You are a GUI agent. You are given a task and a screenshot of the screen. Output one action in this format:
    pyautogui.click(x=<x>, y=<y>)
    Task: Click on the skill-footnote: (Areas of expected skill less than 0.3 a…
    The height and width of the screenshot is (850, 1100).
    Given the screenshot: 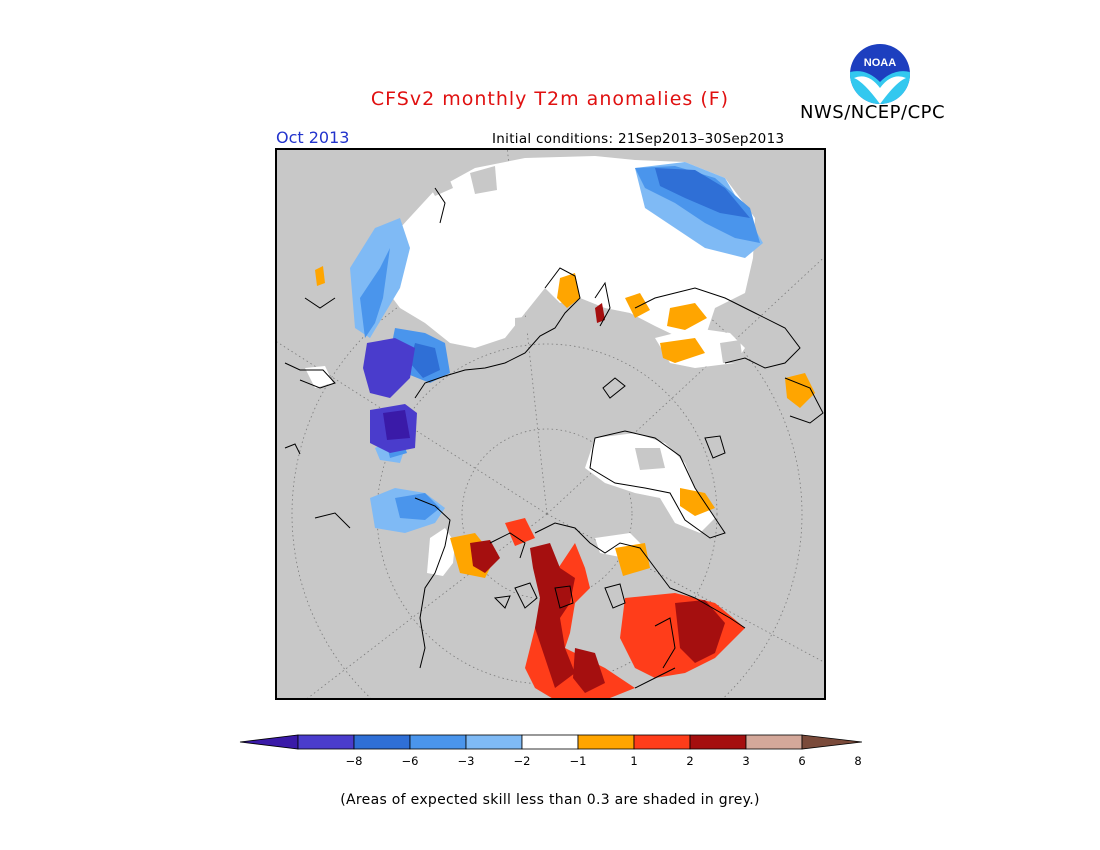 What is the action you would take?
    pyautogui.click(x=550, y=800)
    